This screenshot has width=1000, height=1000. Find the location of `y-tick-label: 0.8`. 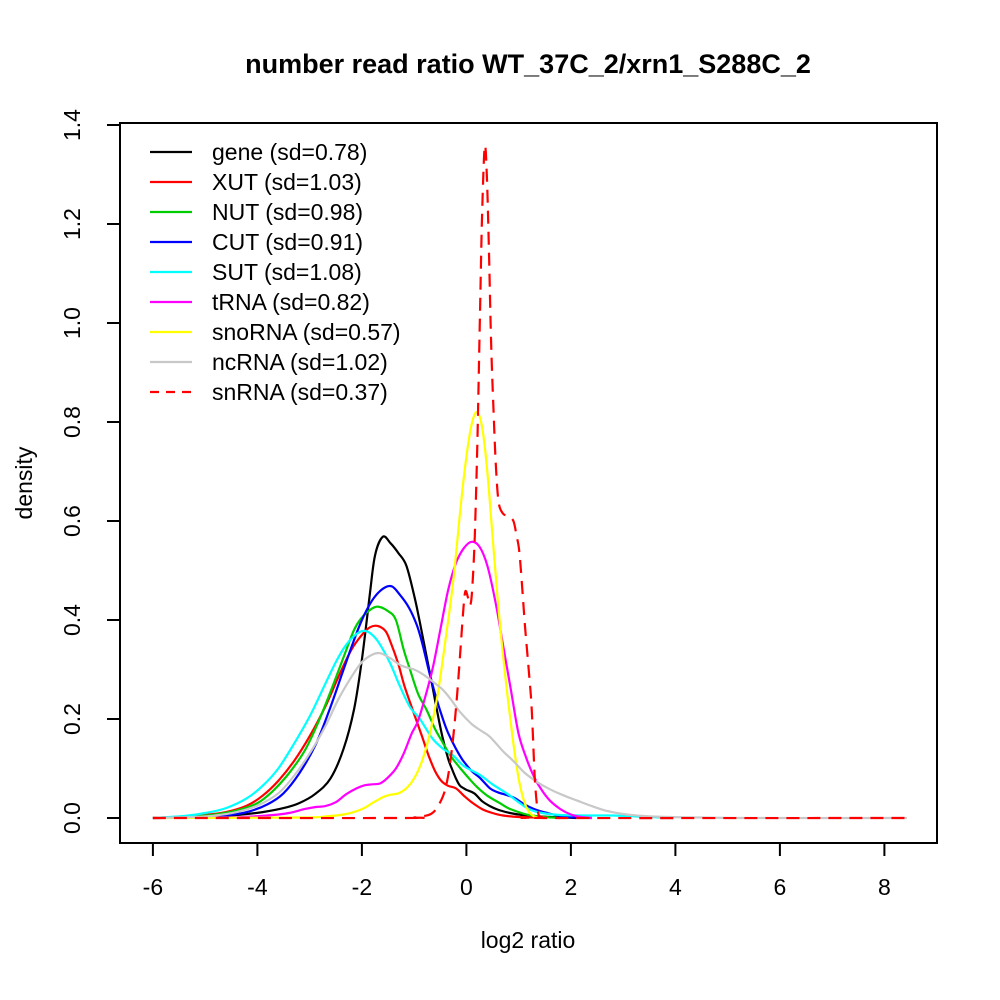

y-tick-label: 0.8 is located at coordinates (72, 422).